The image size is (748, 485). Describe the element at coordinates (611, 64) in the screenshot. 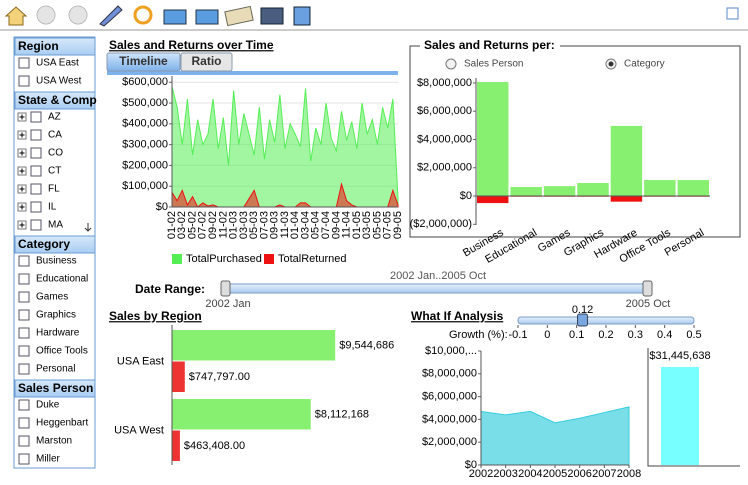

I see `radio-dot` at that location.